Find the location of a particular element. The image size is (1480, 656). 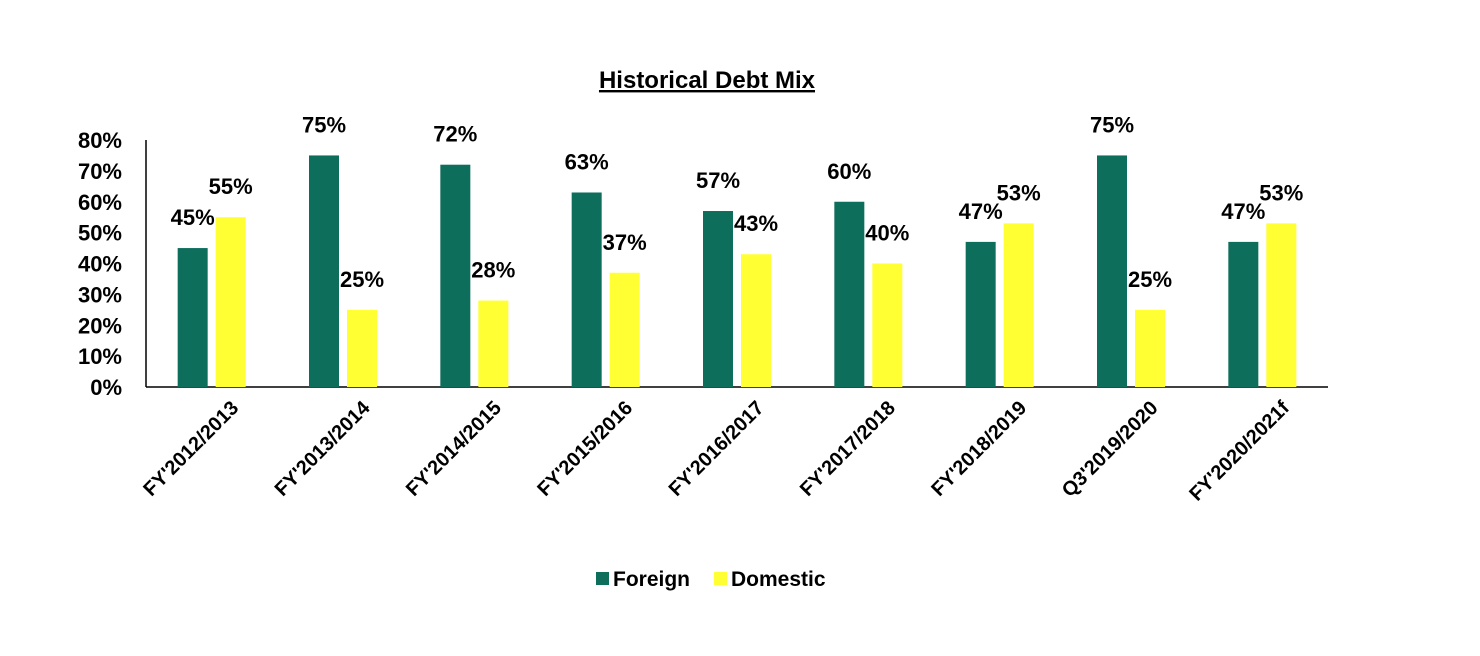

legend: Foreign Domestic is located at coordinates (711, 579).